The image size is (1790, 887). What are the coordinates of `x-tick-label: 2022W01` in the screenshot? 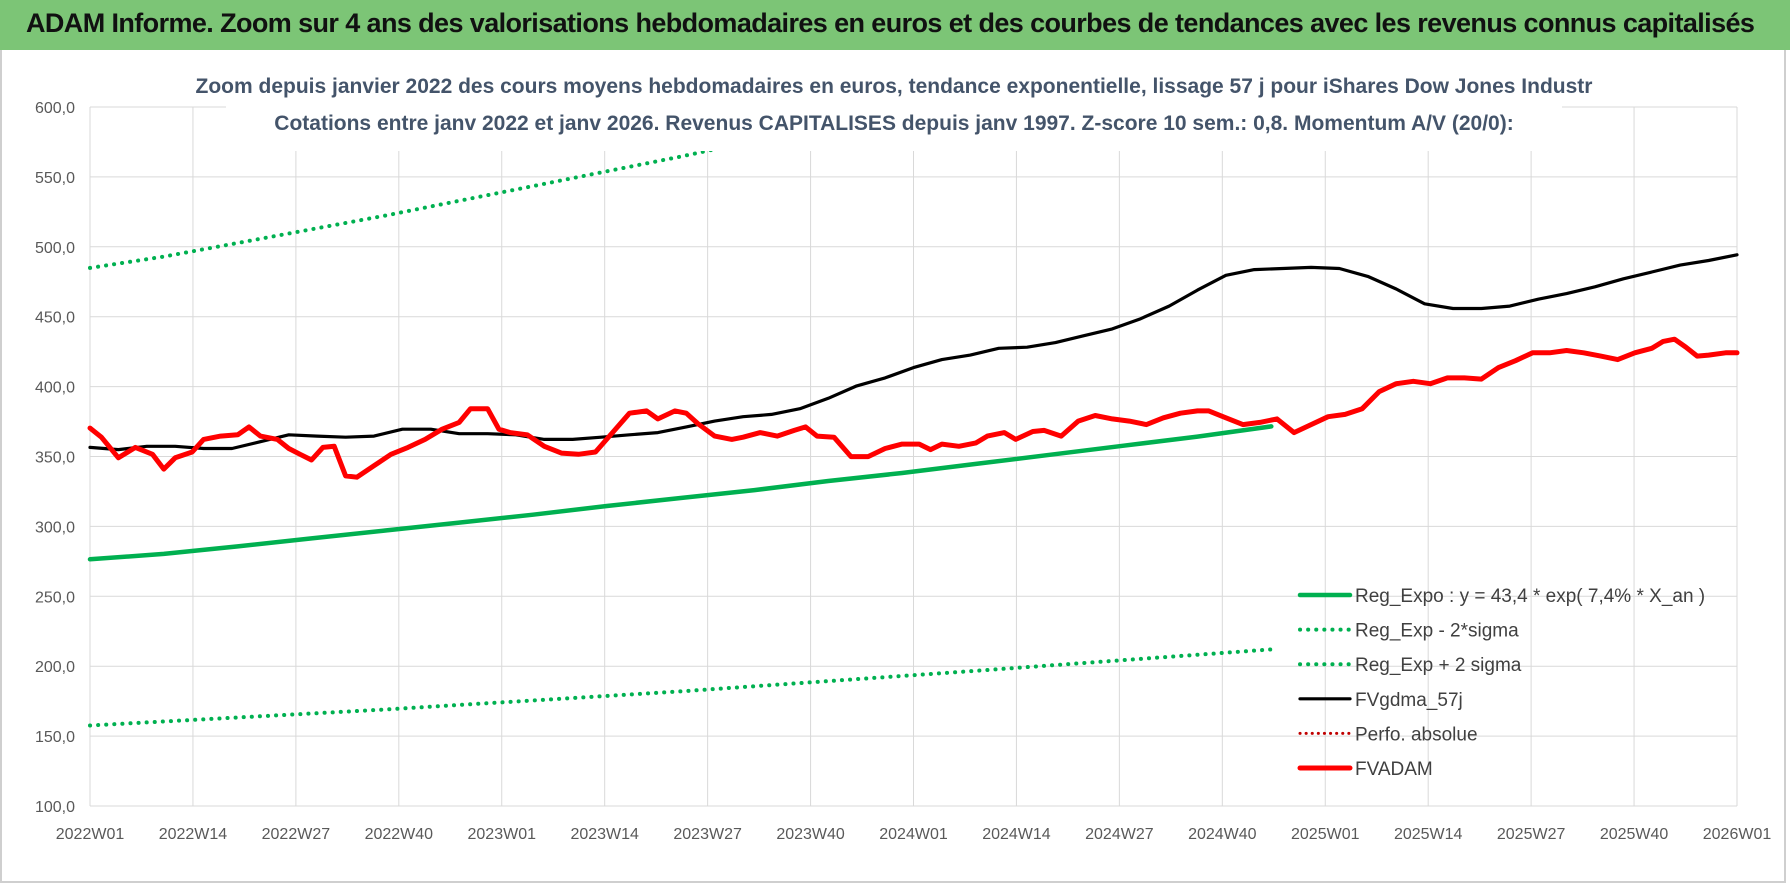 It's located at (90, 834).